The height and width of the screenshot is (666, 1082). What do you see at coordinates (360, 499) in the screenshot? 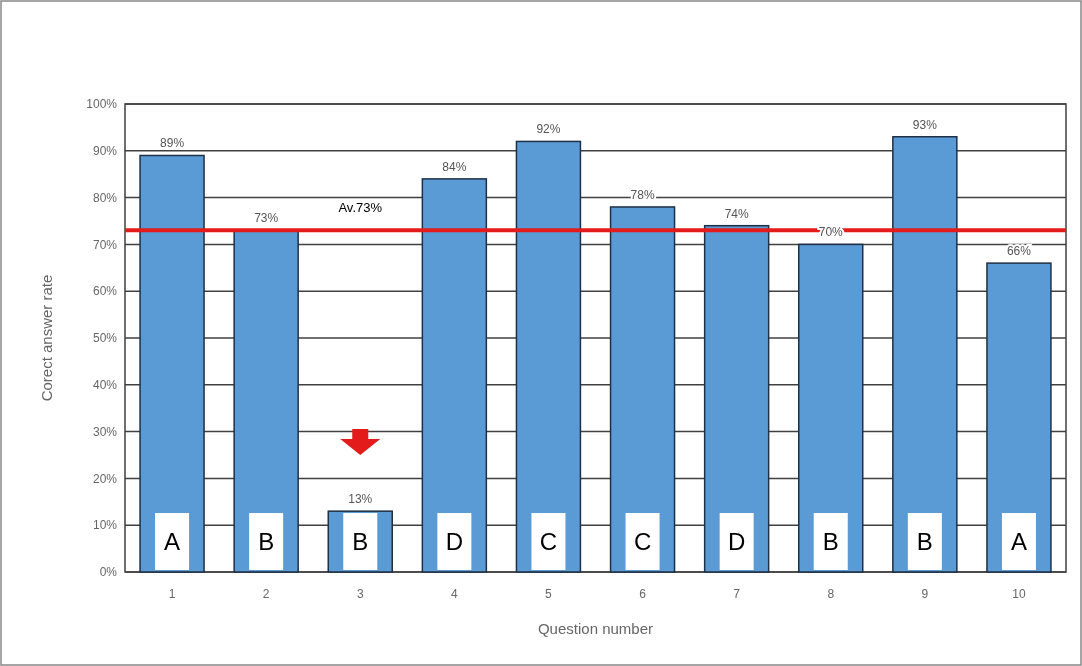
I see `data-label: 13%` at bounding box center [360, 499].